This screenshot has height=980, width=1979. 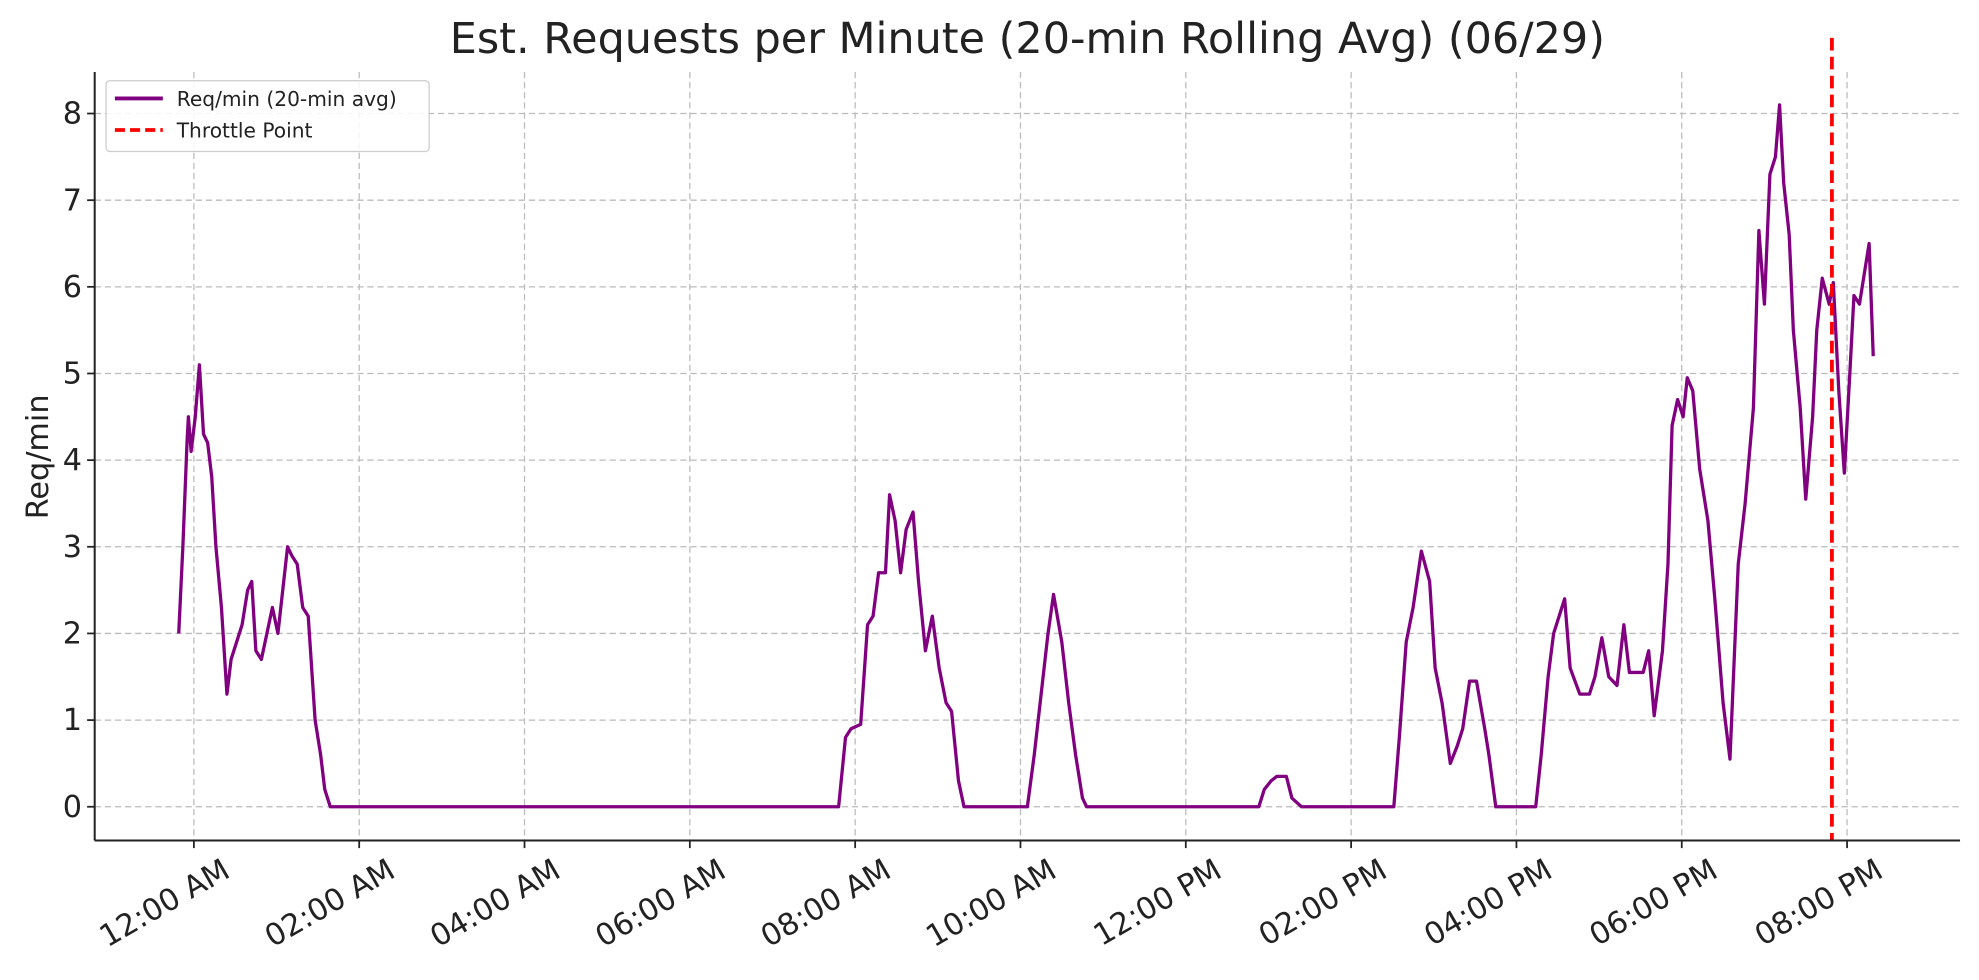 What do you see at coordinates (1654, 902) in the screenshot?
I see `x-tick-label: 06:00 PM` at bounding box center [1654, 902].